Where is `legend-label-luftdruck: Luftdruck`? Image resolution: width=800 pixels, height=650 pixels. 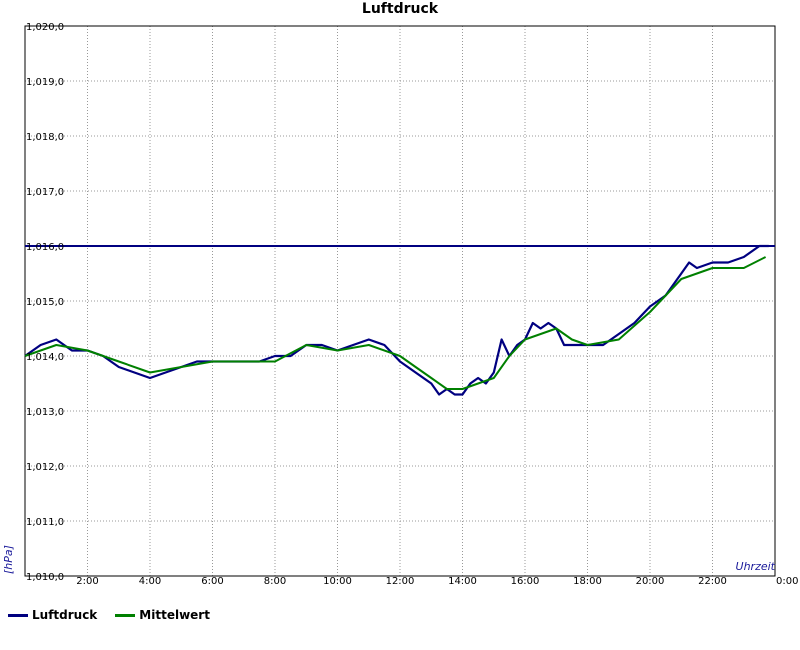 legend-label-luftdruck: Luftdruck is located at coordinates (65, 615).